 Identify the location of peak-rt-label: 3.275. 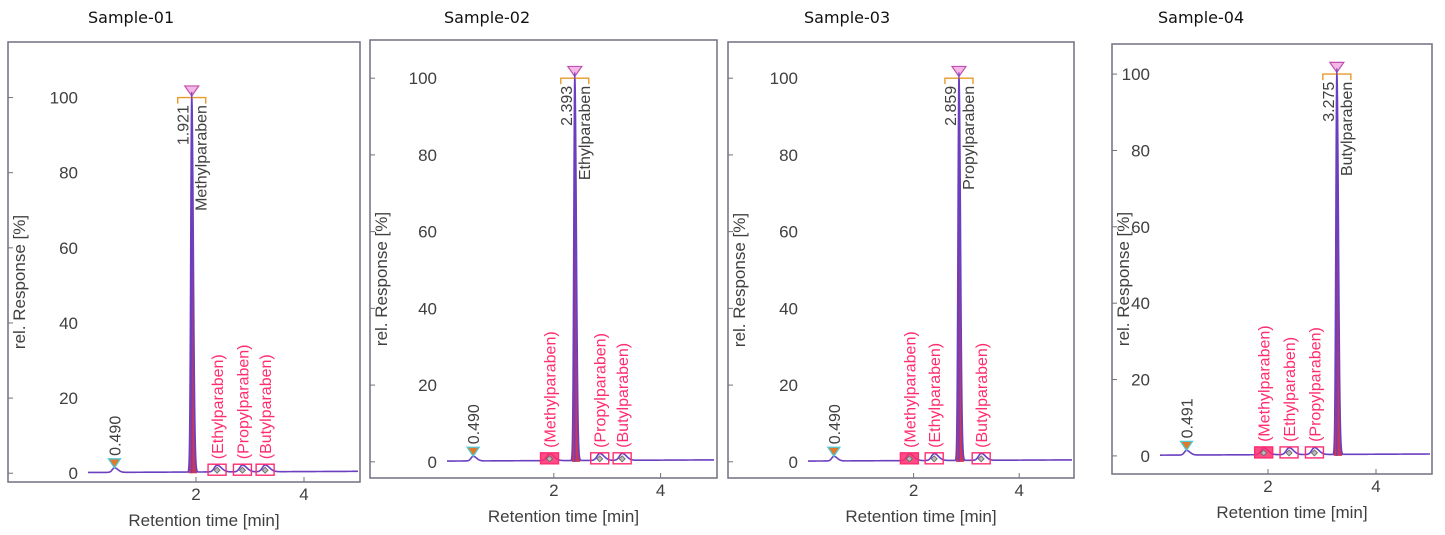
(1329, 102).